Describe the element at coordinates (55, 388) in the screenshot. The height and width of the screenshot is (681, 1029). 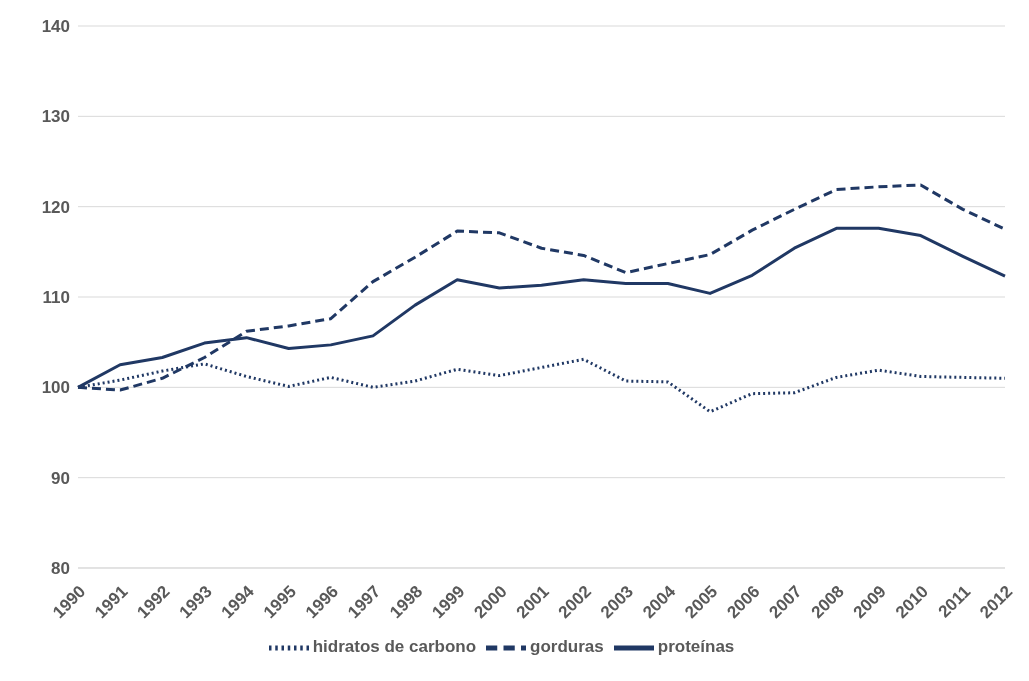
I see `y-tick-label: 100` at that location.